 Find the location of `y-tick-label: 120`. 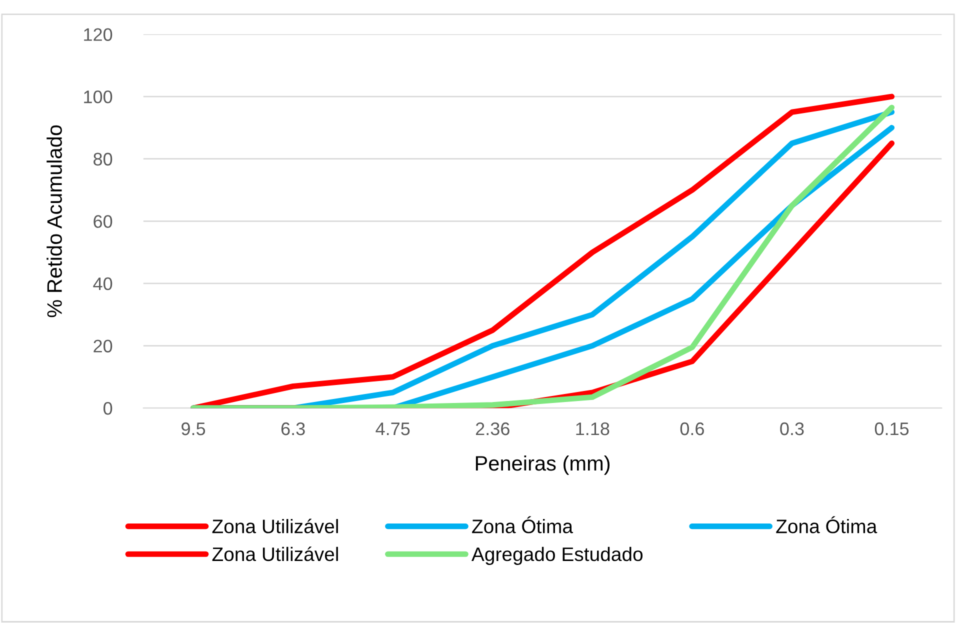

y-tick-label: 120 is located at coordinates (98, 34).